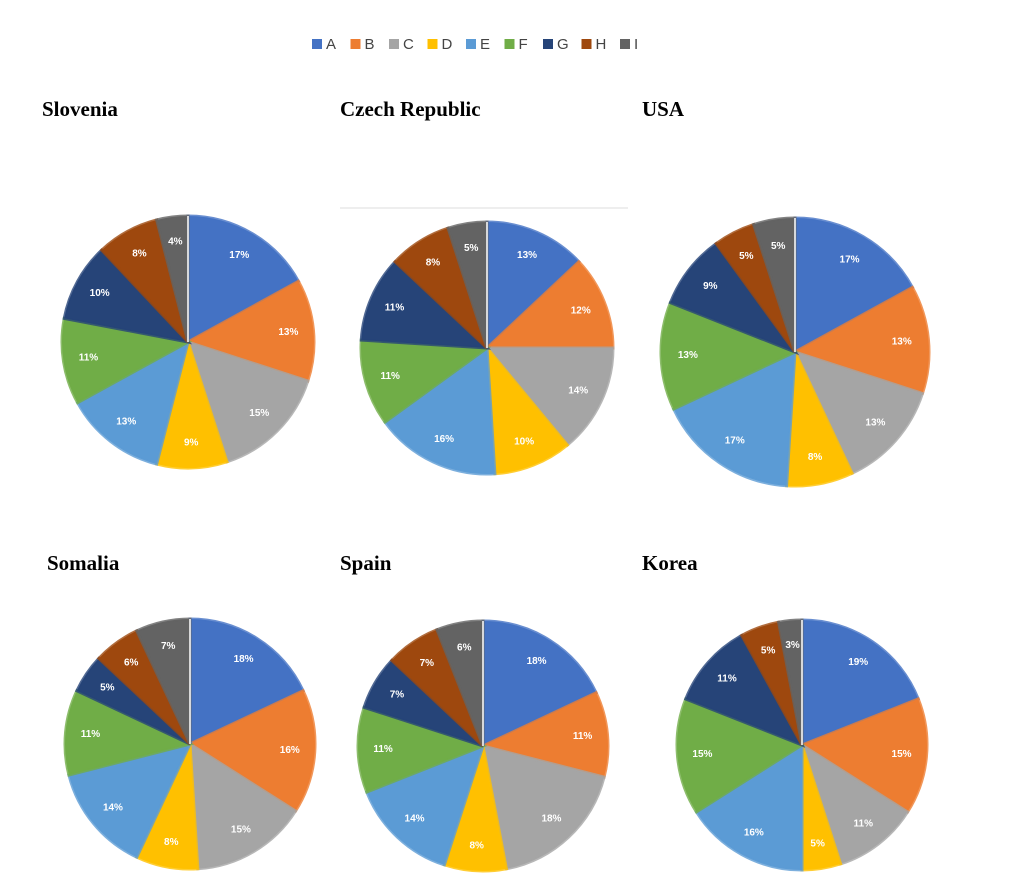 The image size is (1024, 880). Describe the element at coordinates (523, 44) in the screenshot. I see `legend-label: F` at that location.